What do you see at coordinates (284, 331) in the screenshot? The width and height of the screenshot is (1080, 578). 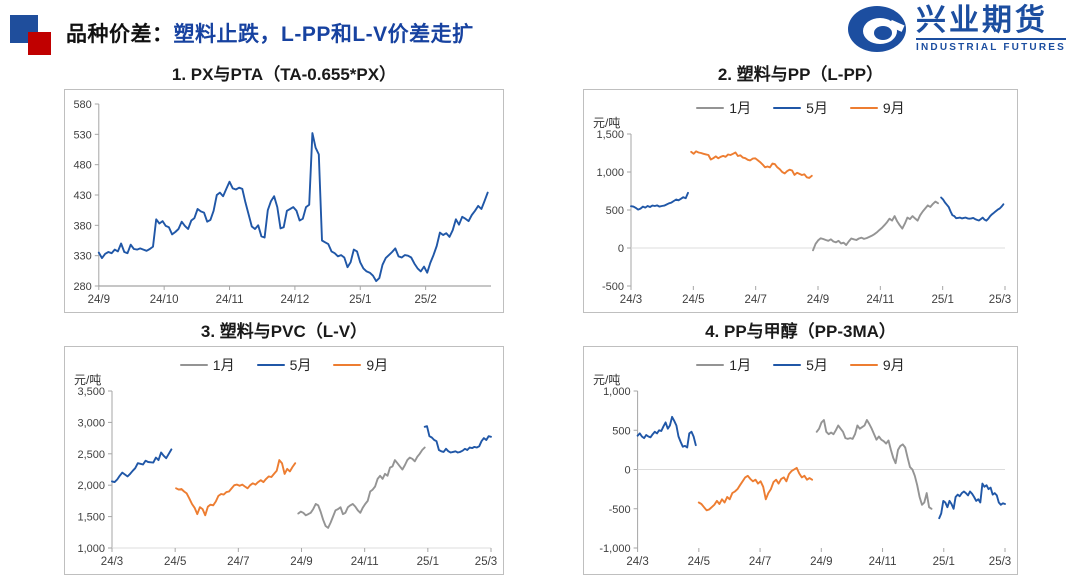 I see `chart-title: 3. 塑料与PVC（L-V）` at bounding box center [284, 331].